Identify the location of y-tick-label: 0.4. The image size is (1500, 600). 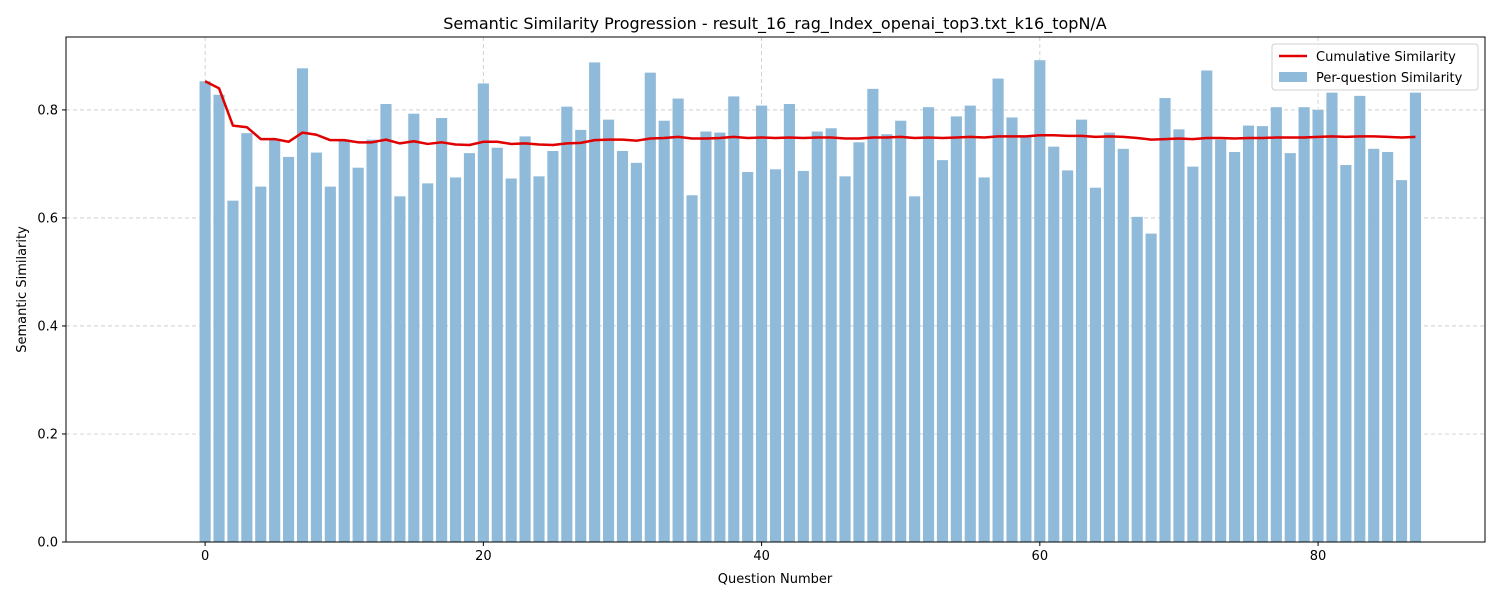
(47, 326).